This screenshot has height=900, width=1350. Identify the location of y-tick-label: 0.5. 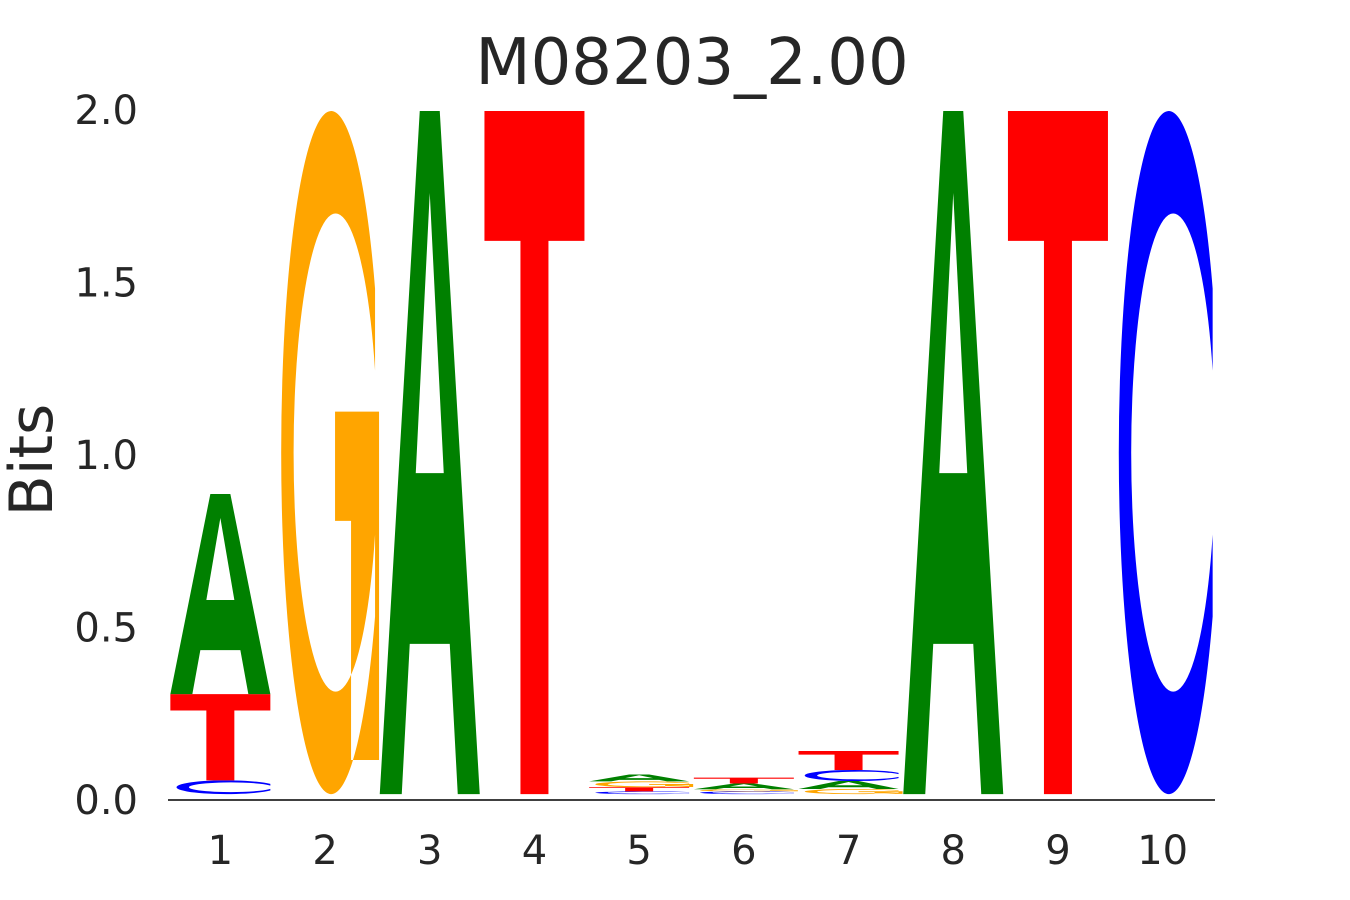
(106, 629).